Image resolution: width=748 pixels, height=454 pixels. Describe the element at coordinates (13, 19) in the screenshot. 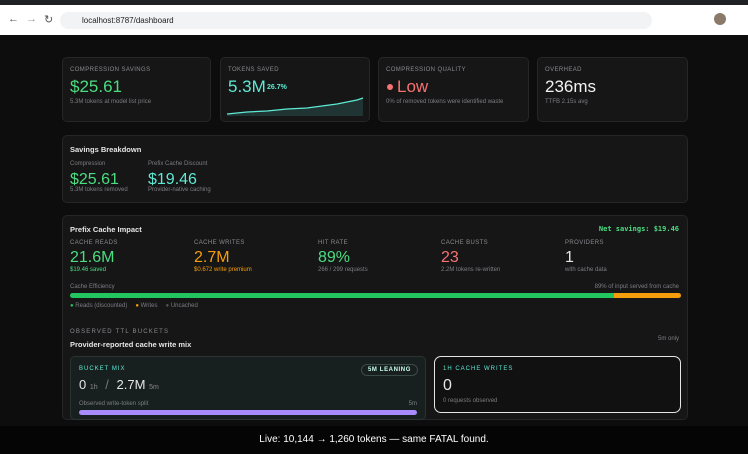

I see `back-button: ←` at that location.